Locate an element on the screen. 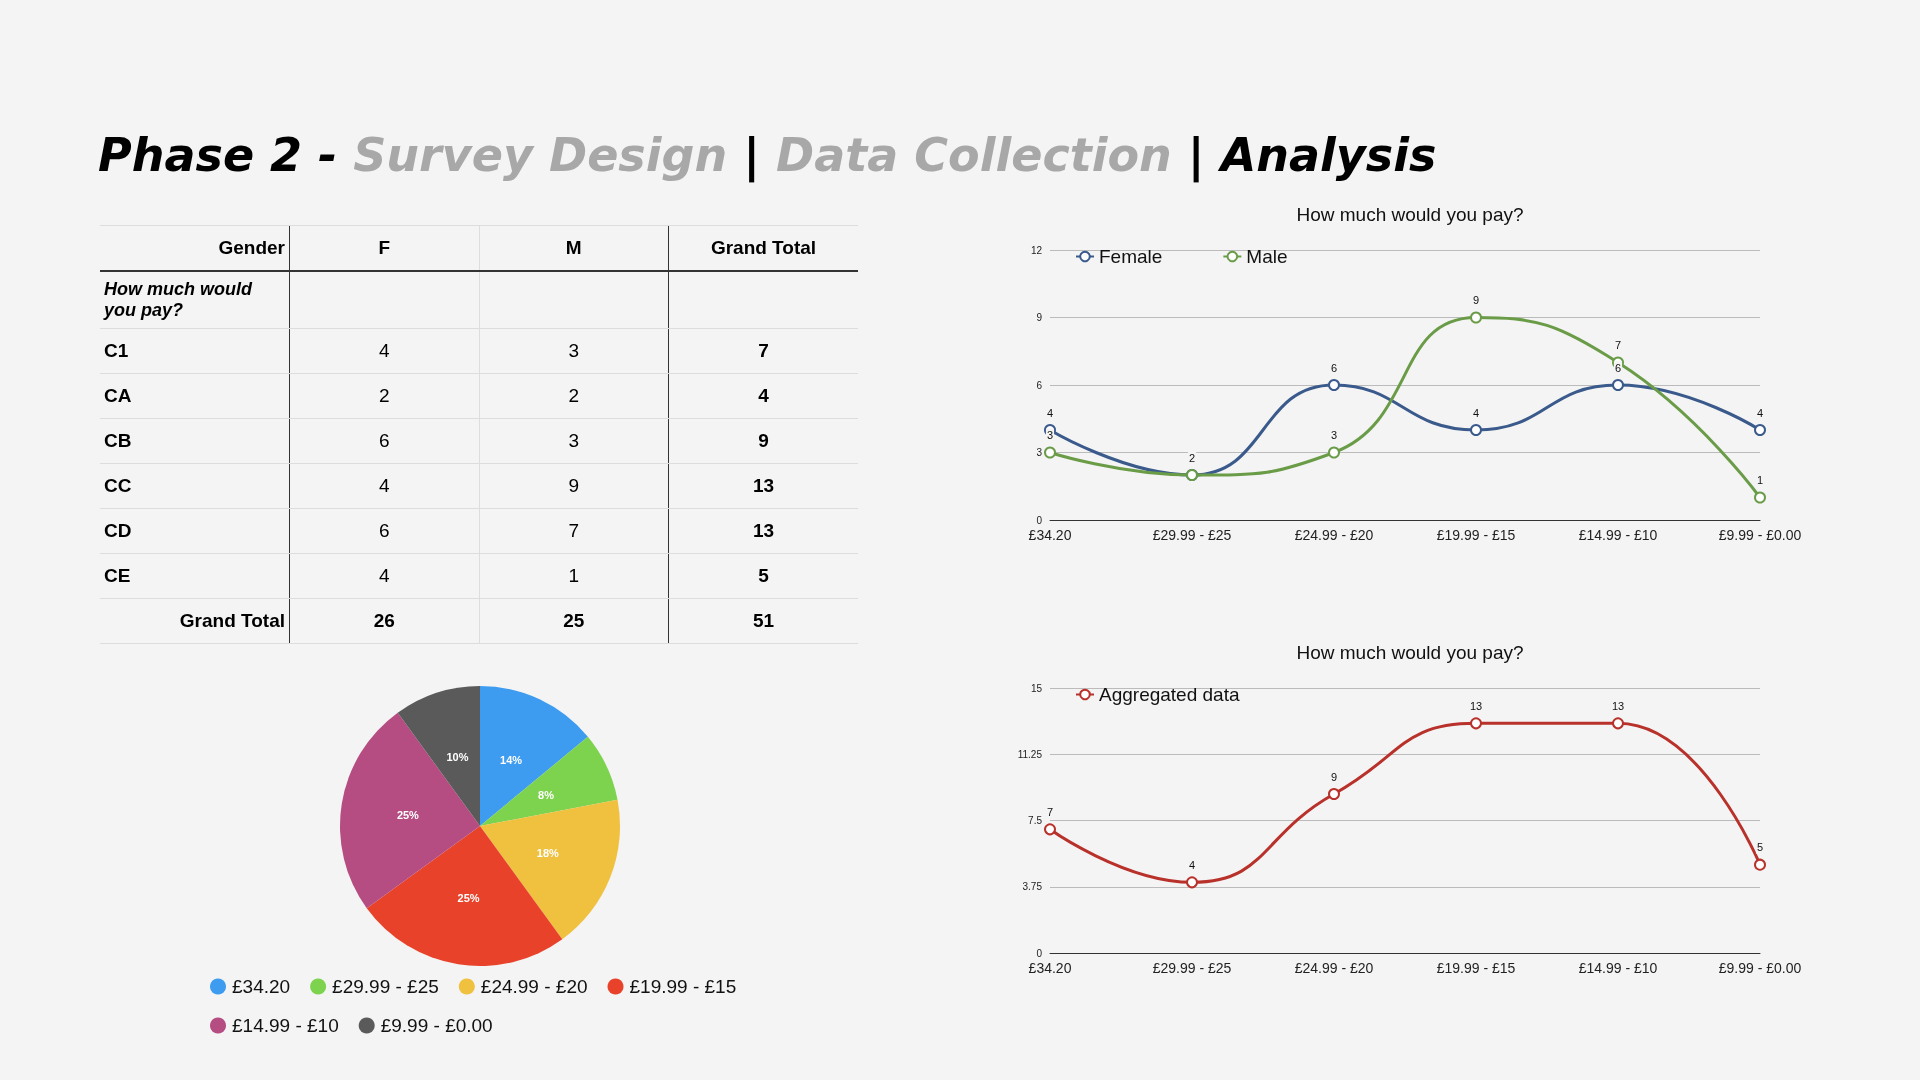  category-label: CD is located at coordinates (195, 531).